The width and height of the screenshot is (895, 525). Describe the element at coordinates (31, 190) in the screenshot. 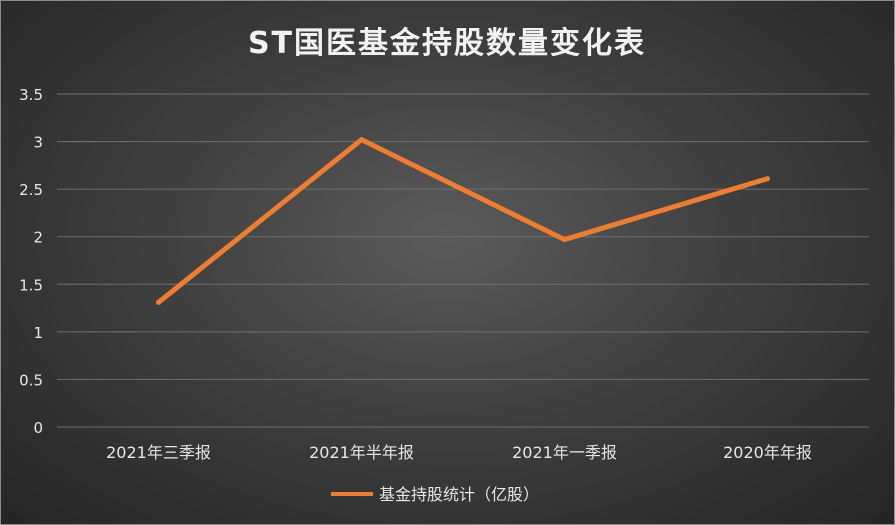

I see `y-tick-label: 2.5` at that location.